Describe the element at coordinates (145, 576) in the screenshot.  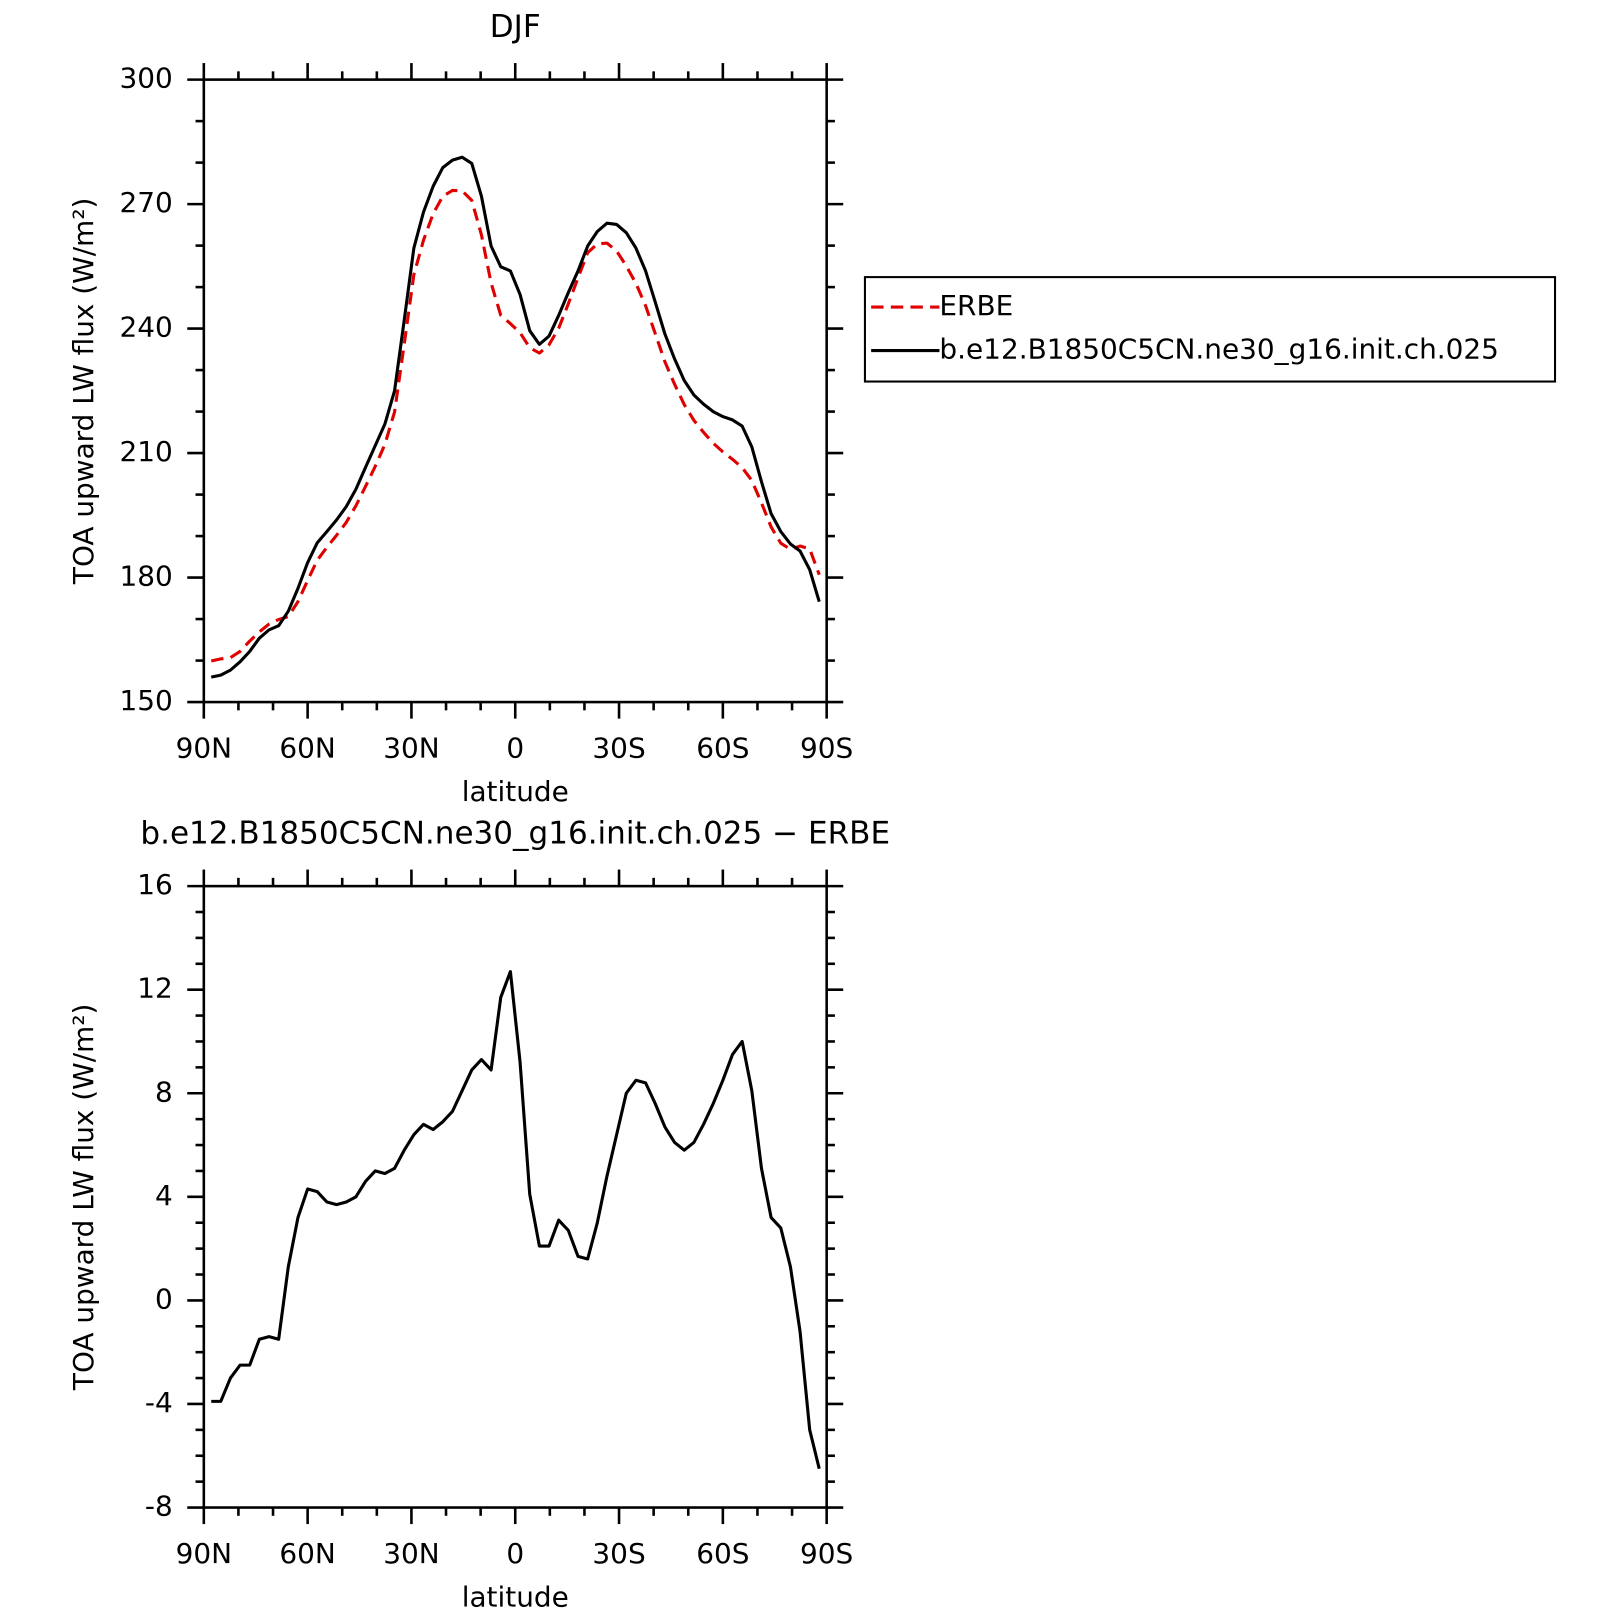
I see `y-tick-label: 180` at that location.